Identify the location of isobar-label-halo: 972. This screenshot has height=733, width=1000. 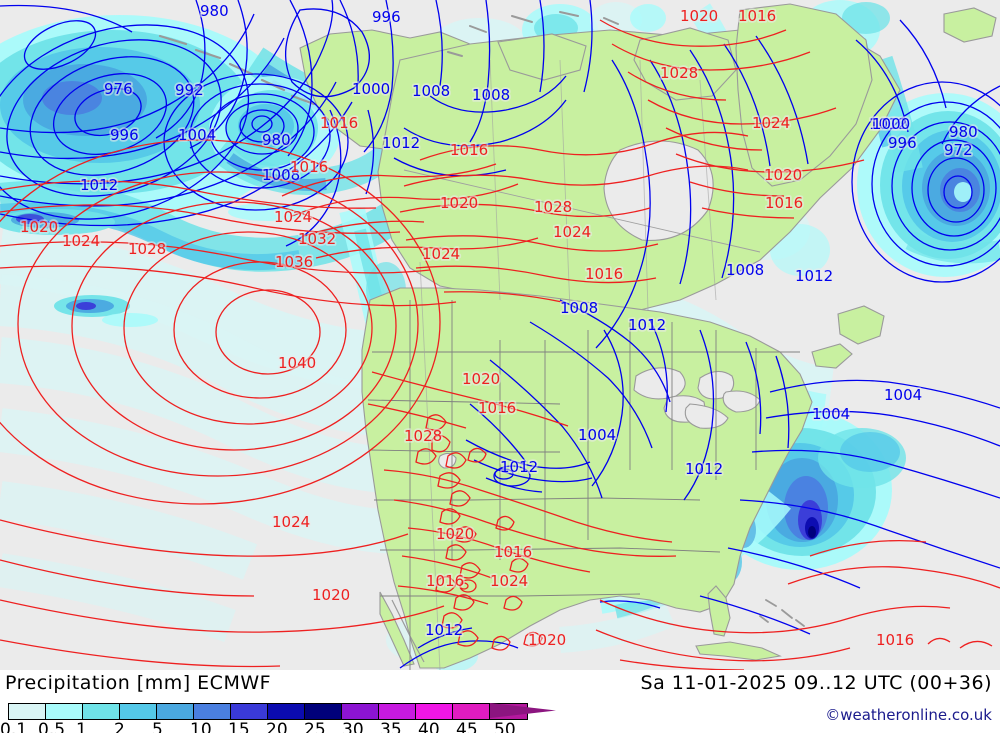
(958, 150).